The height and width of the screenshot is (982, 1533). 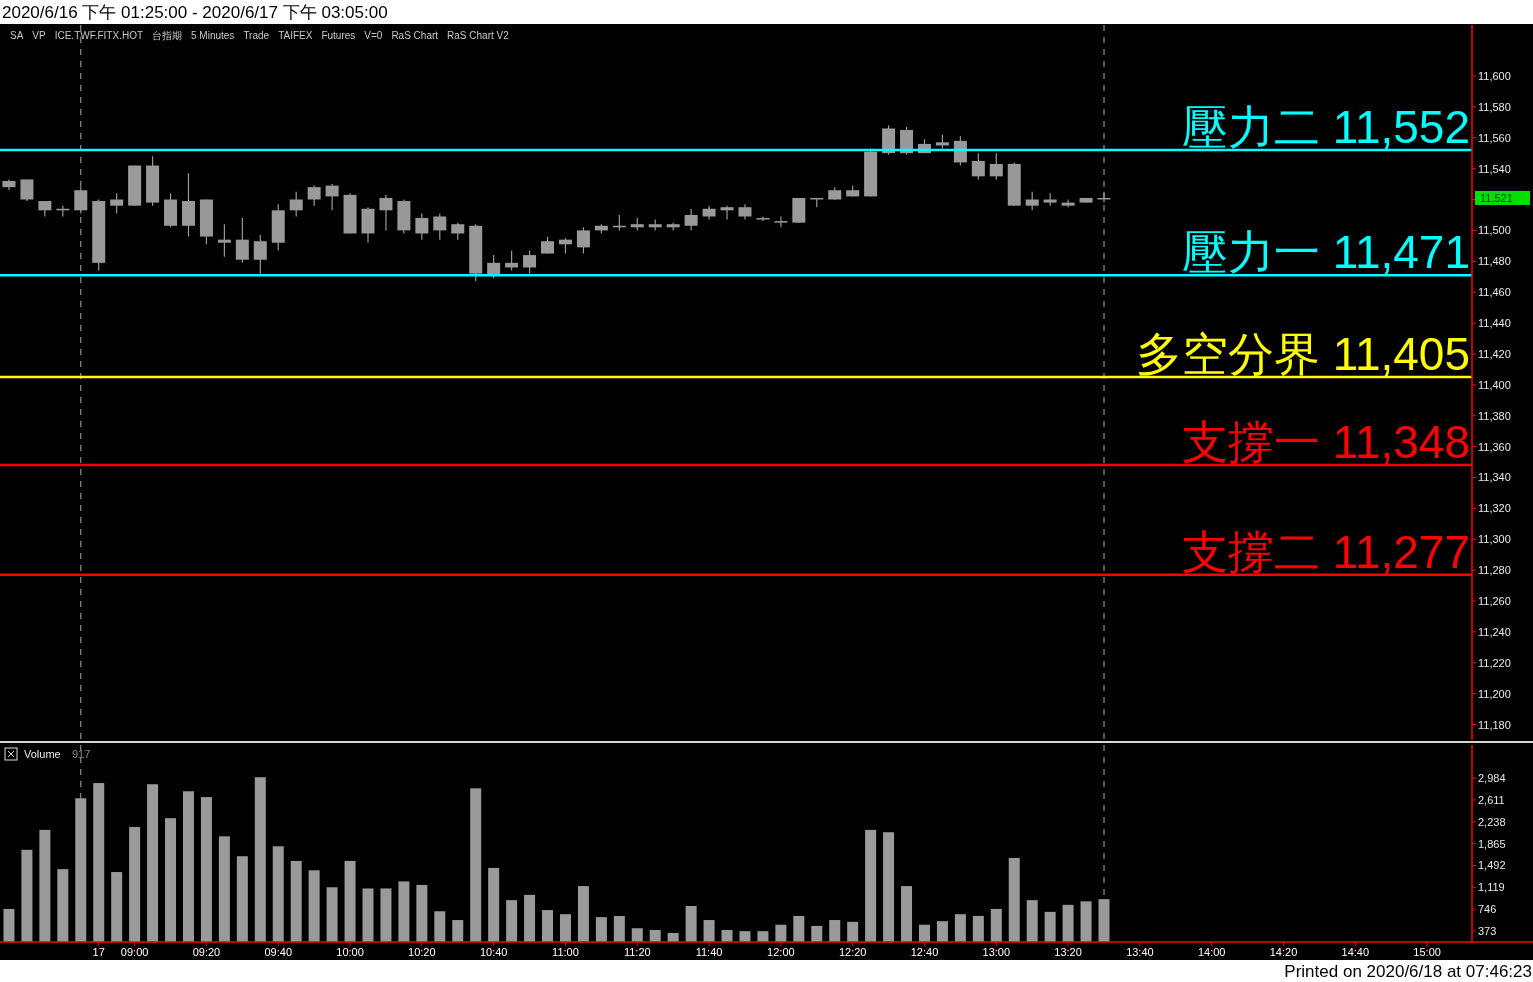 What do you see at coordinates (1494, 477) in the screenshot?
I see `y-tick-label: 11,340` at bounding box center [1494, 477].